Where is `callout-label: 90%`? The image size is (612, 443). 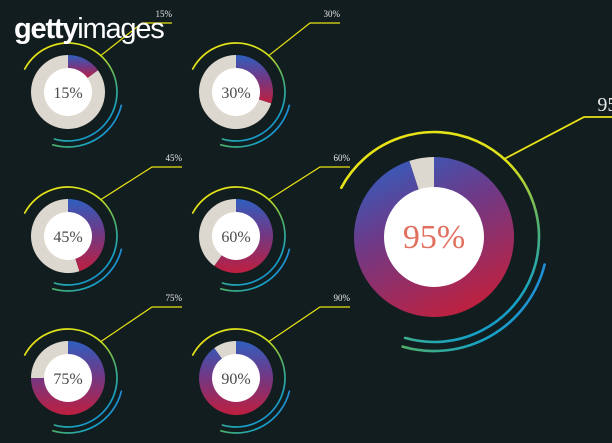 callout-label: 90% is located at coordinates (342, 298).